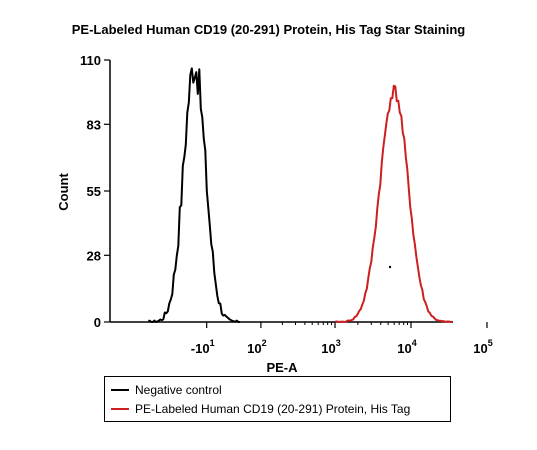 The height and width of the screenshot is (450, 537). I want to click on y-tick-label: 55, so click(94, 191).